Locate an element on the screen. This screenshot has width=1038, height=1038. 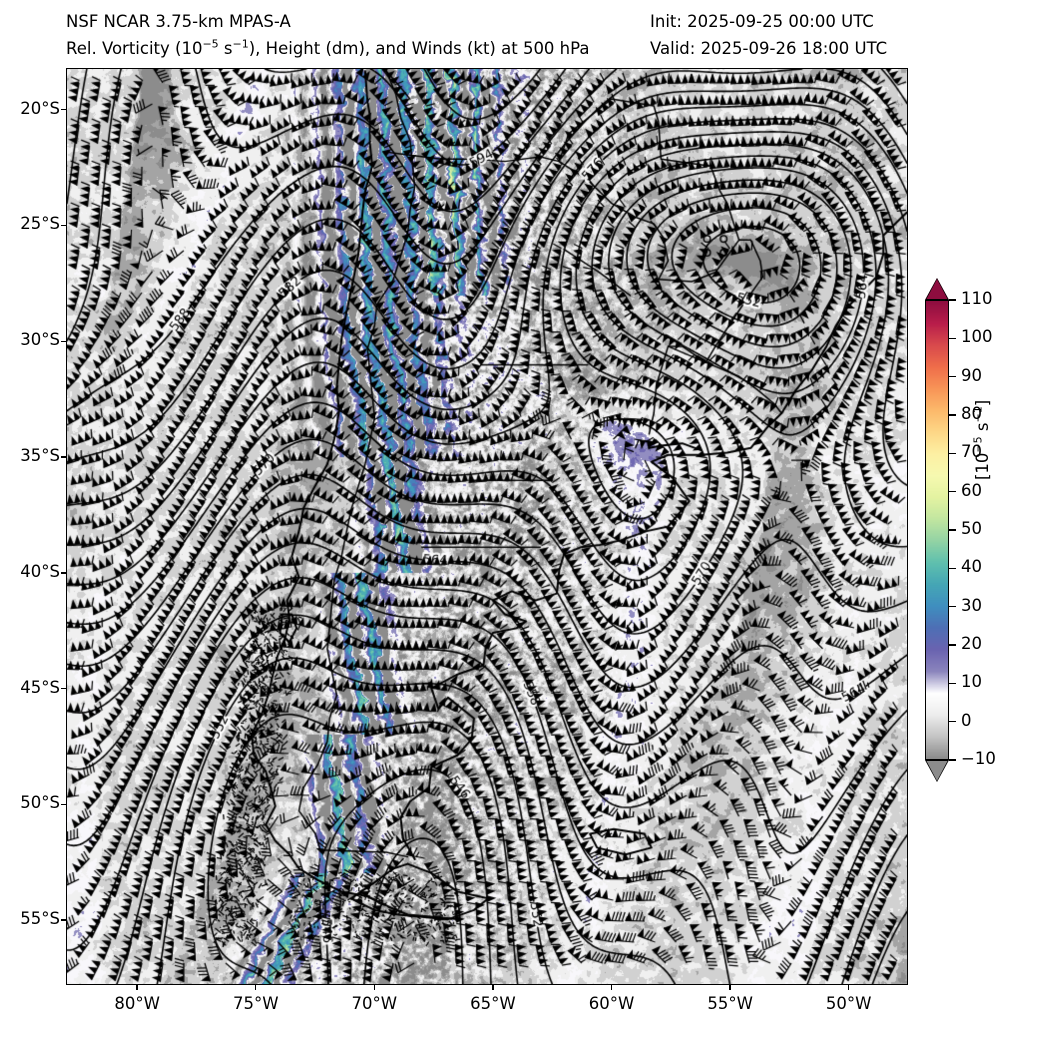
figure-title-model: NSF NCAR 3.75-km MPAS-A is located at coordinates (178, 21).